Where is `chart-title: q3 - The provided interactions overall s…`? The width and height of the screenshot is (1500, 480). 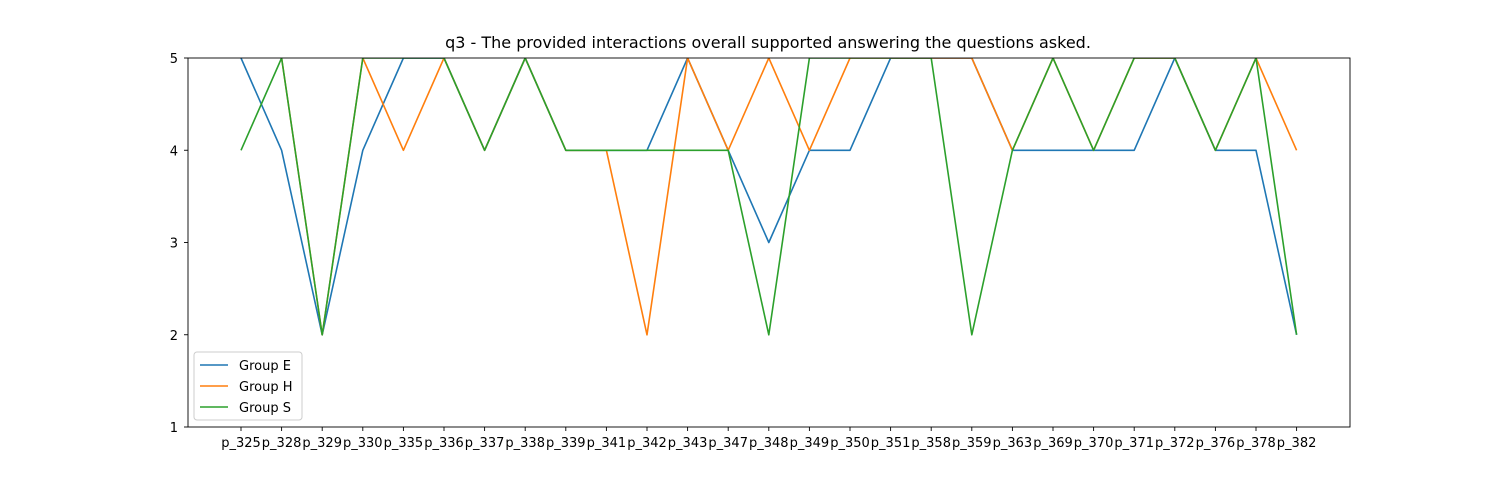 chart-title: q3 - The provided interactions overall s… is located at coordinates (768, 42).